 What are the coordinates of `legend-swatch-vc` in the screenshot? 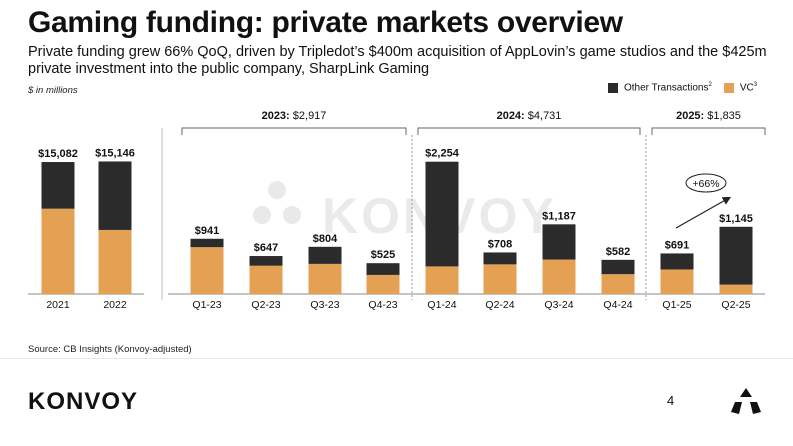 It's located at (728, 87).